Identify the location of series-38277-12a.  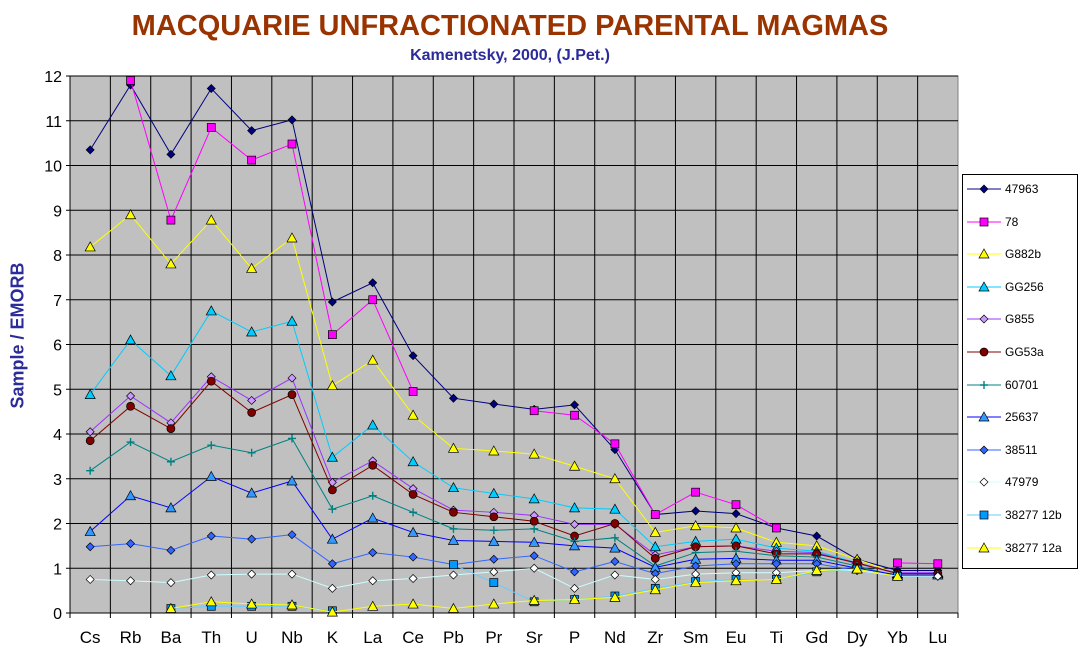
(534, 590).